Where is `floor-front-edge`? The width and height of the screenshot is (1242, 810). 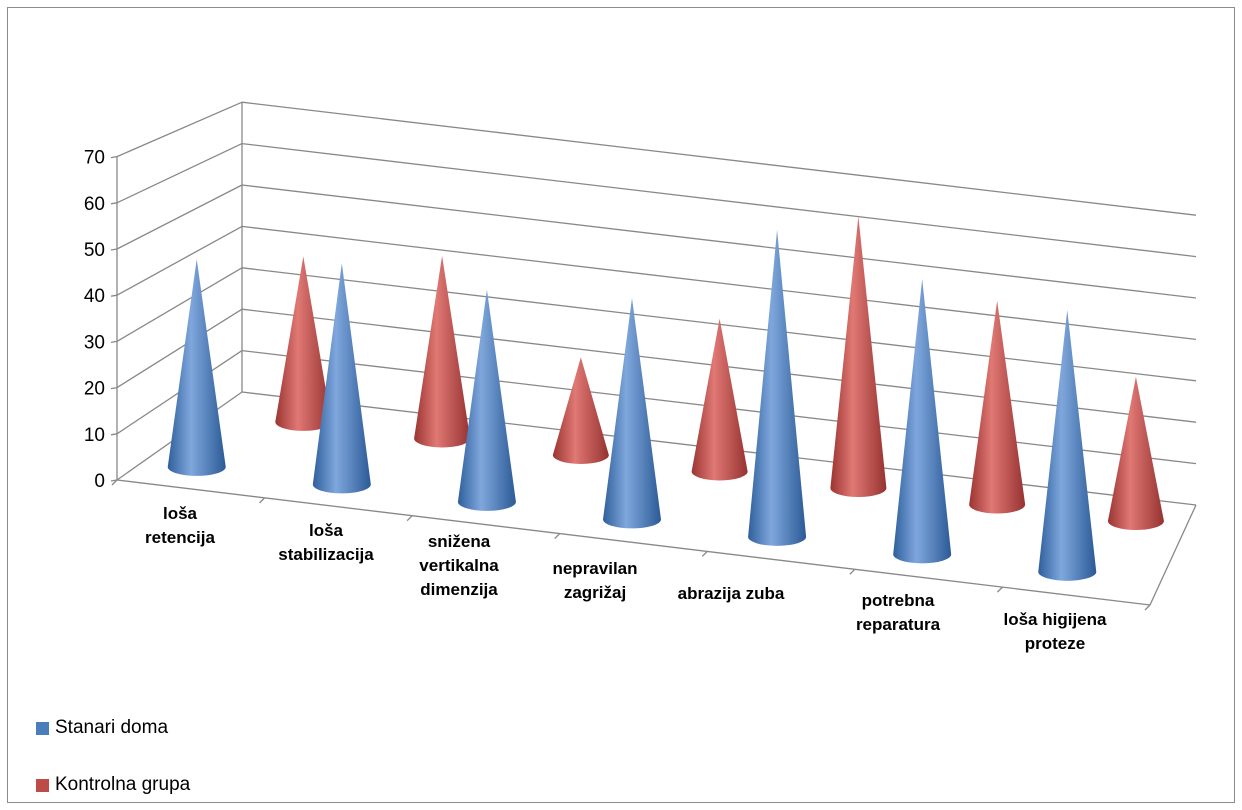
floor-front-edge is located at coordinates (633, 542).